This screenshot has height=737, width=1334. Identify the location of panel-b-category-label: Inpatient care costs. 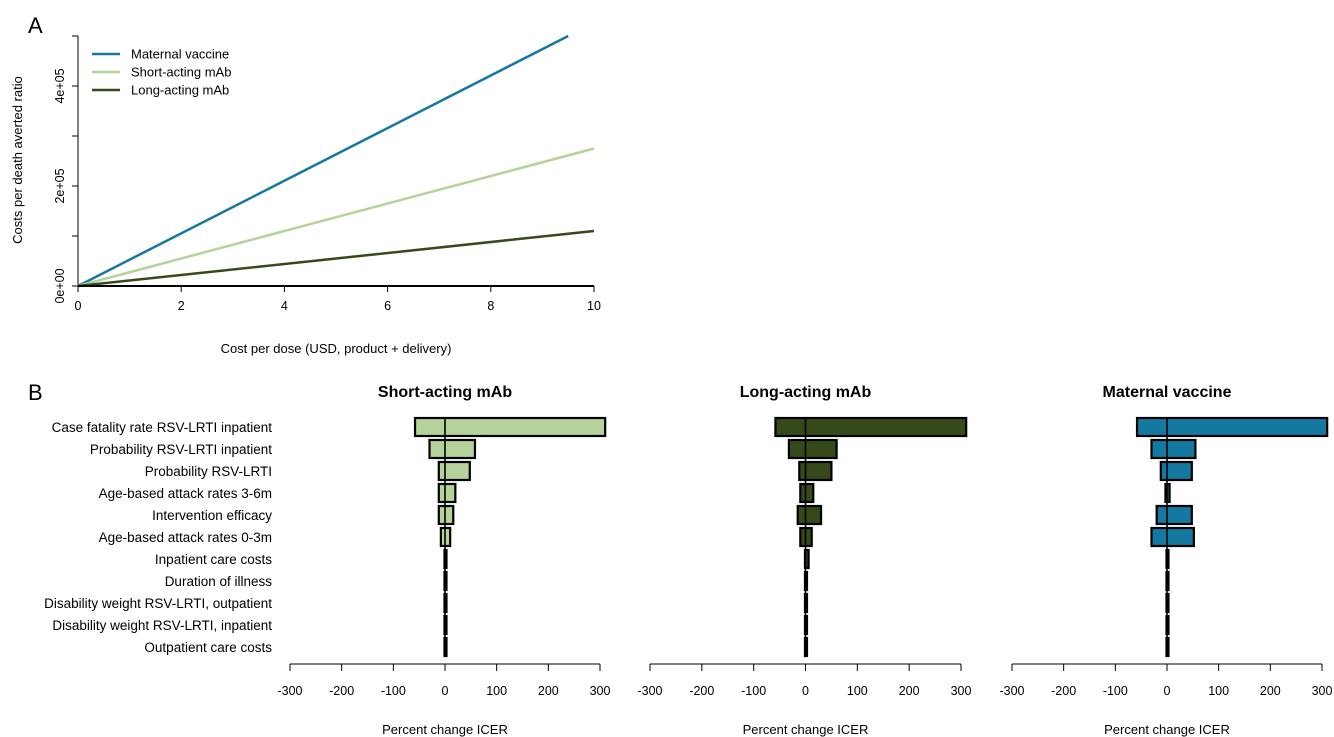
(213, 559).